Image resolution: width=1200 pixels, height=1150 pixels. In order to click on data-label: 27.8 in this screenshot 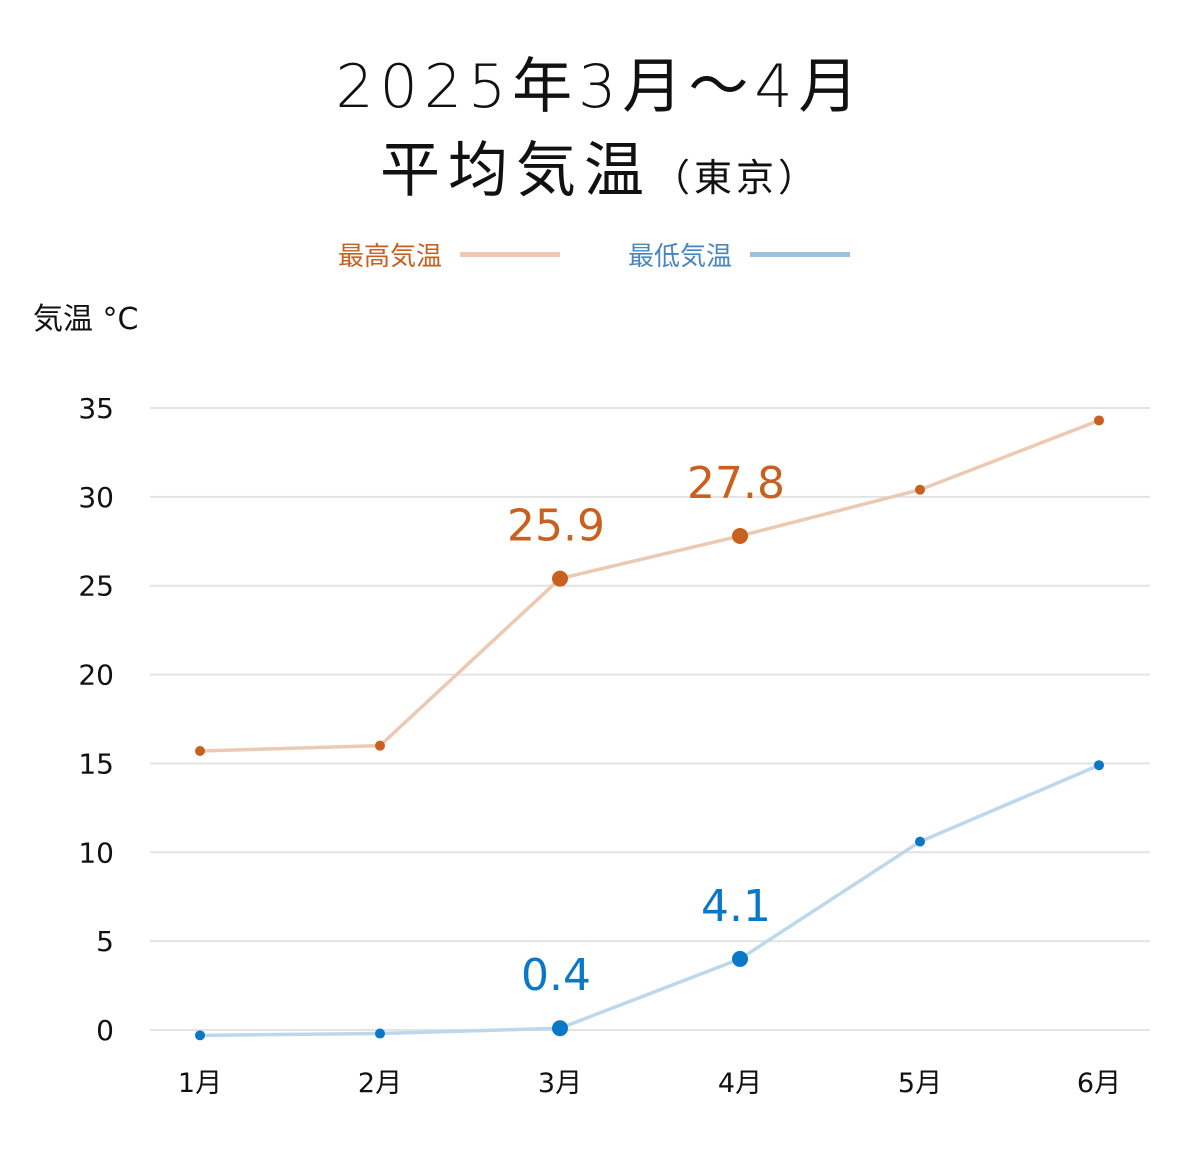, I will do `click(736, 483)`.